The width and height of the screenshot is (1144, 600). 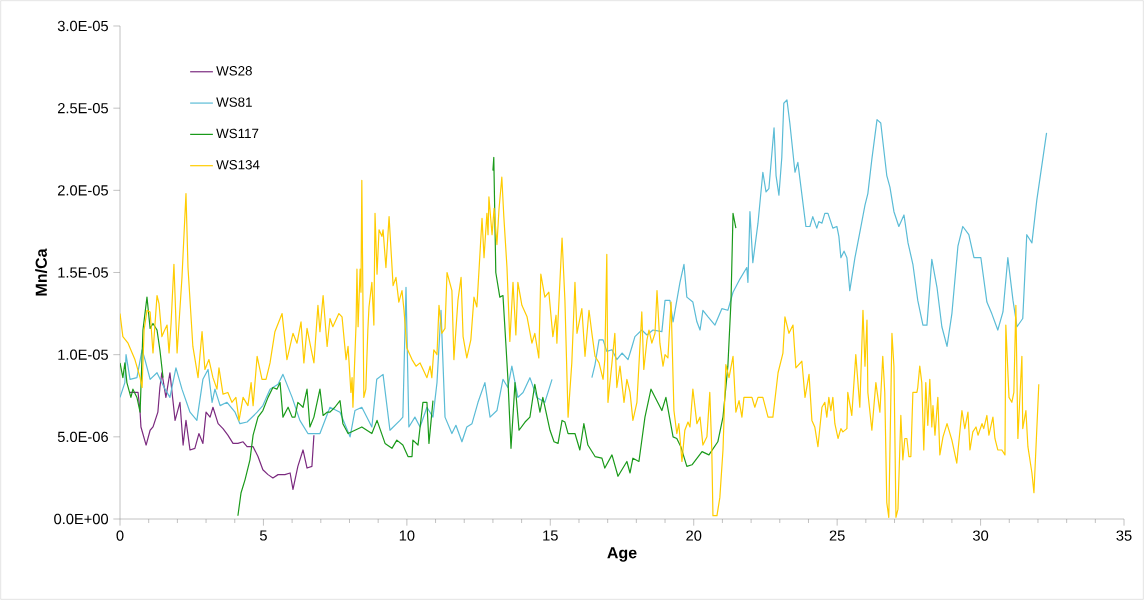 What do you see at coordinates (41, 272) in the screenshot?
I see `y-axis-title: Mn/Ca` at bounding box center [41, 272].